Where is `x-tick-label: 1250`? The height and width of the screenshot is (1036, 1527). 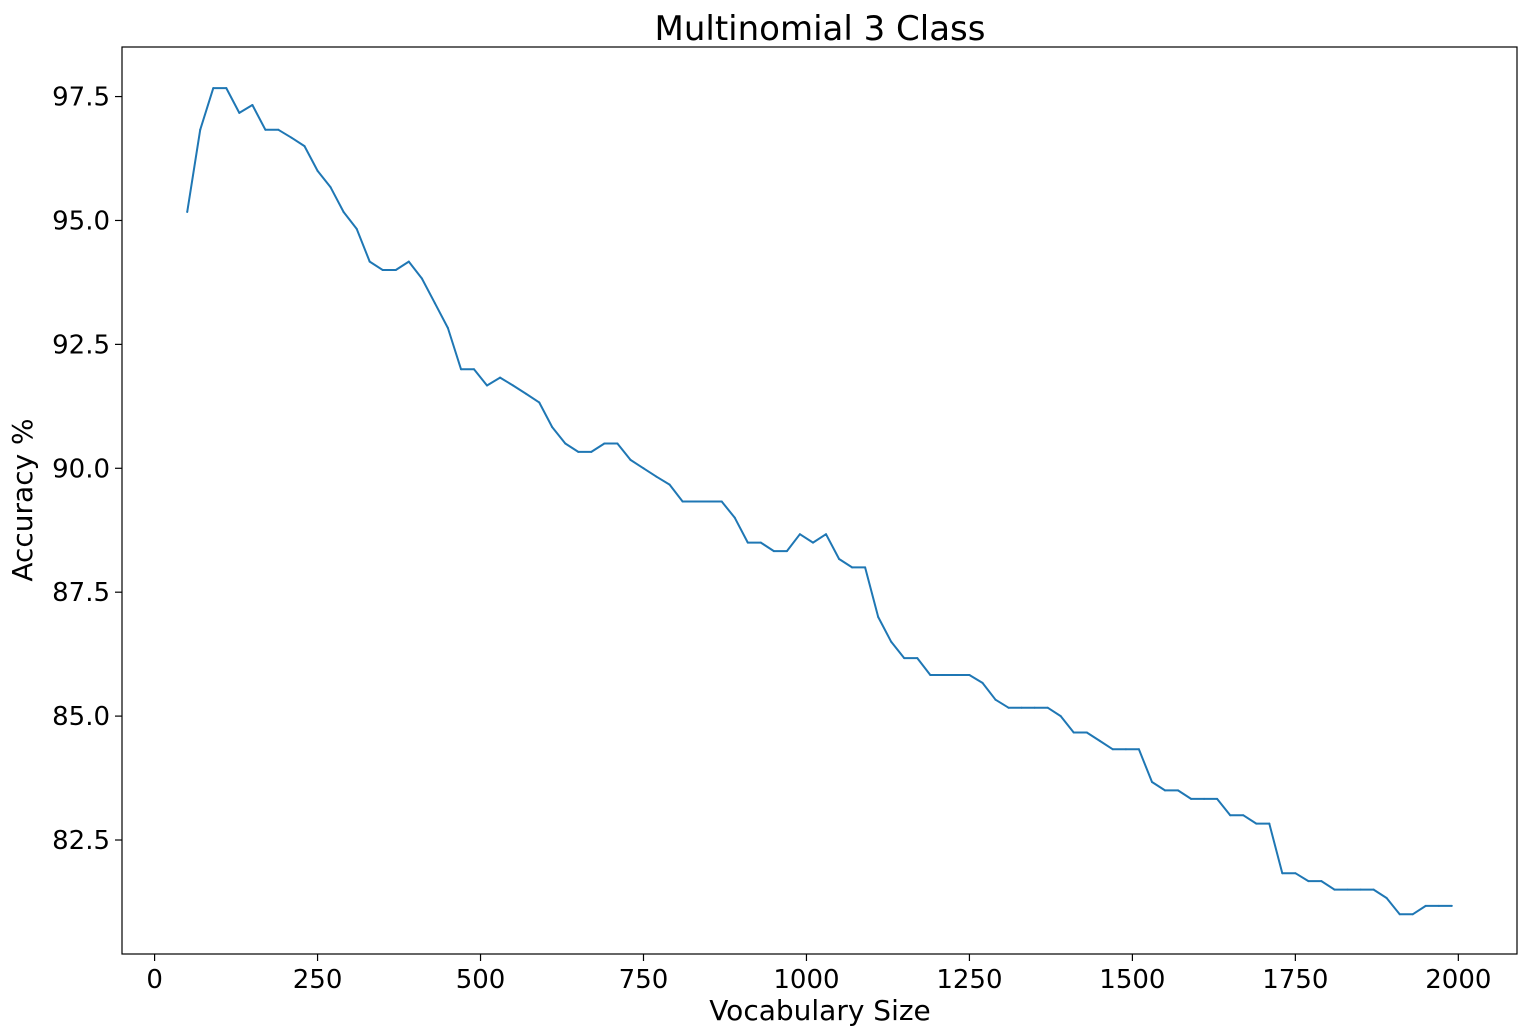 x-tick-label: 1250 is located at coordinates (969, 980).